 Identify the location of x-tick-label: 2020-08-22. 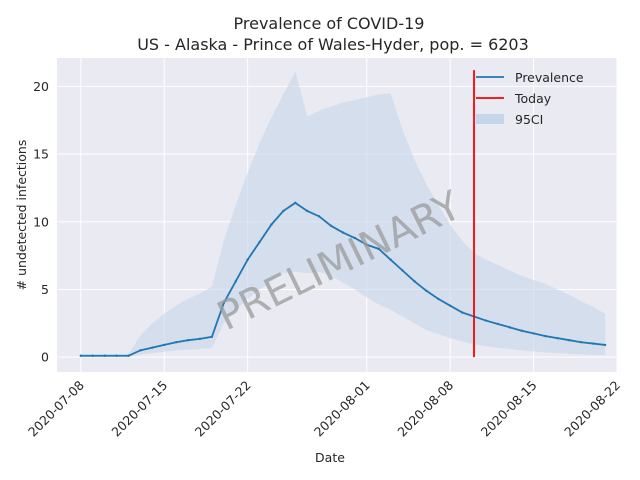
(592, 409).